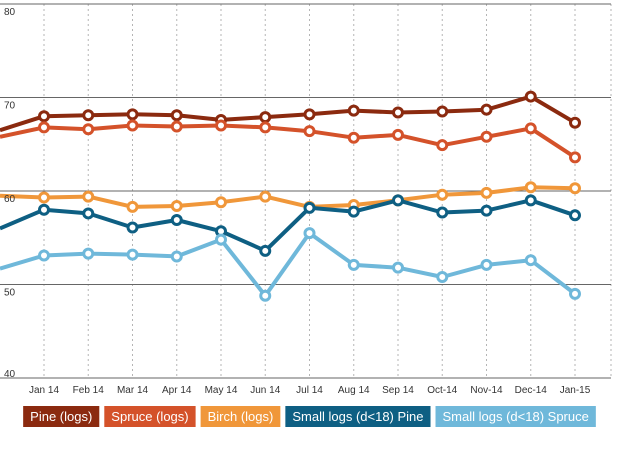 This screenshot has height=450, width=619. Describe the element at coordinates (486, 390) in the screenshot. I see `x-tick-label: Nov-14` at that location.